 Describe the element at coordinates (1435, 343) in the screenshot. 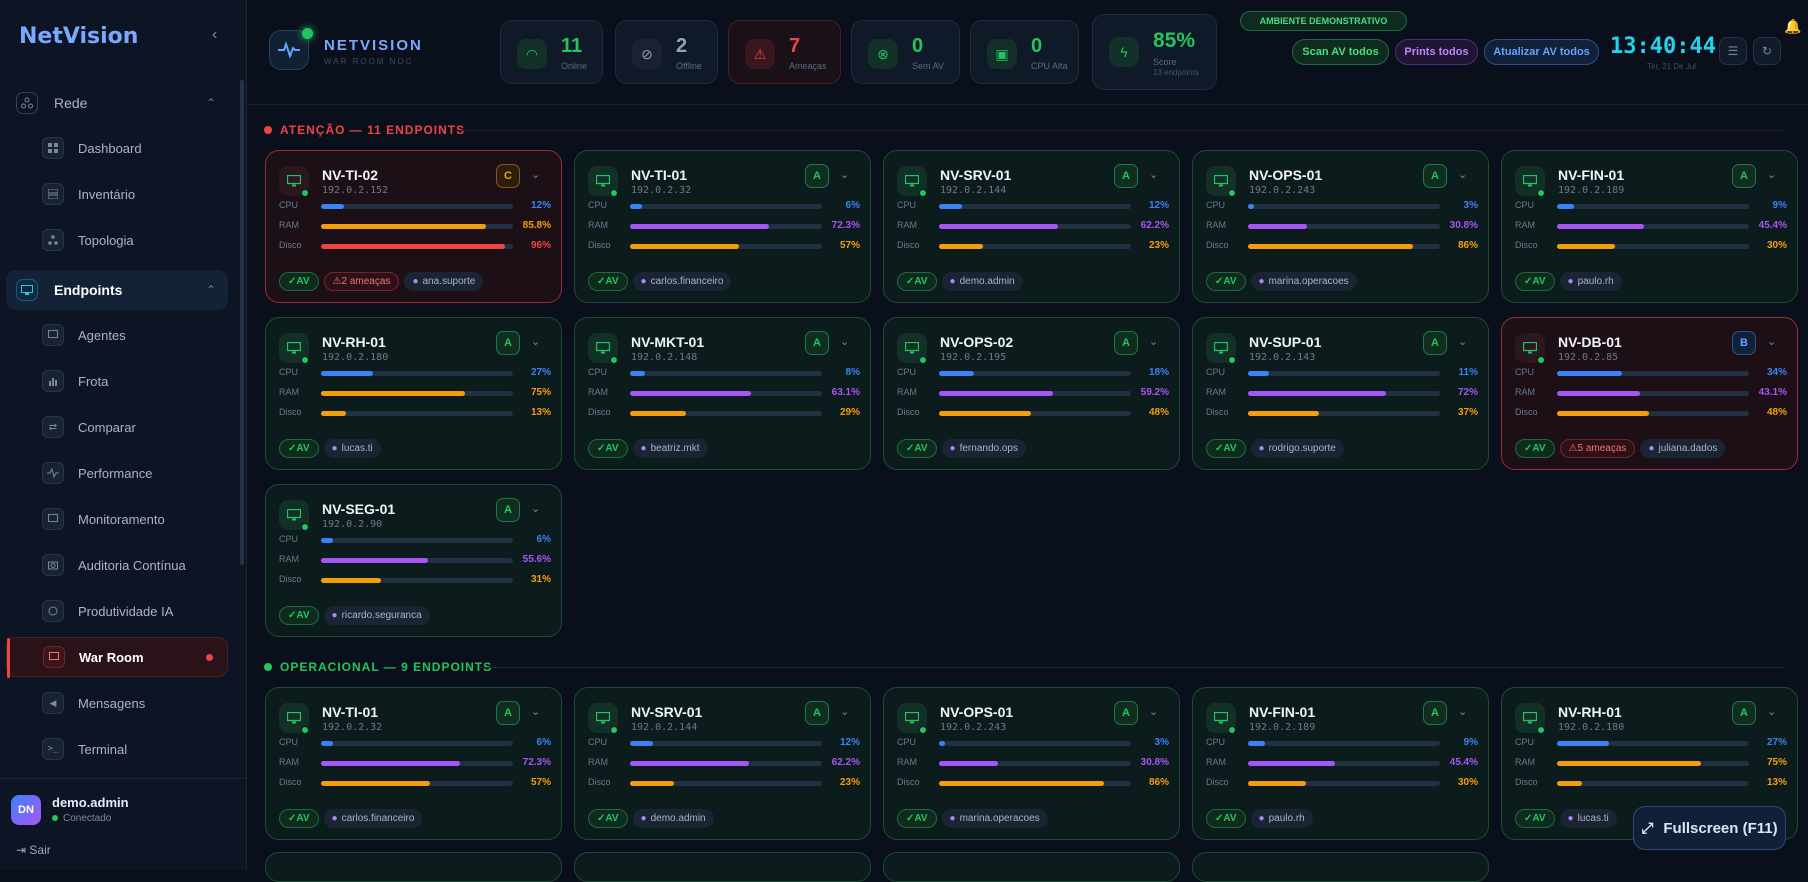

I see `grade-badge: A` at that location.